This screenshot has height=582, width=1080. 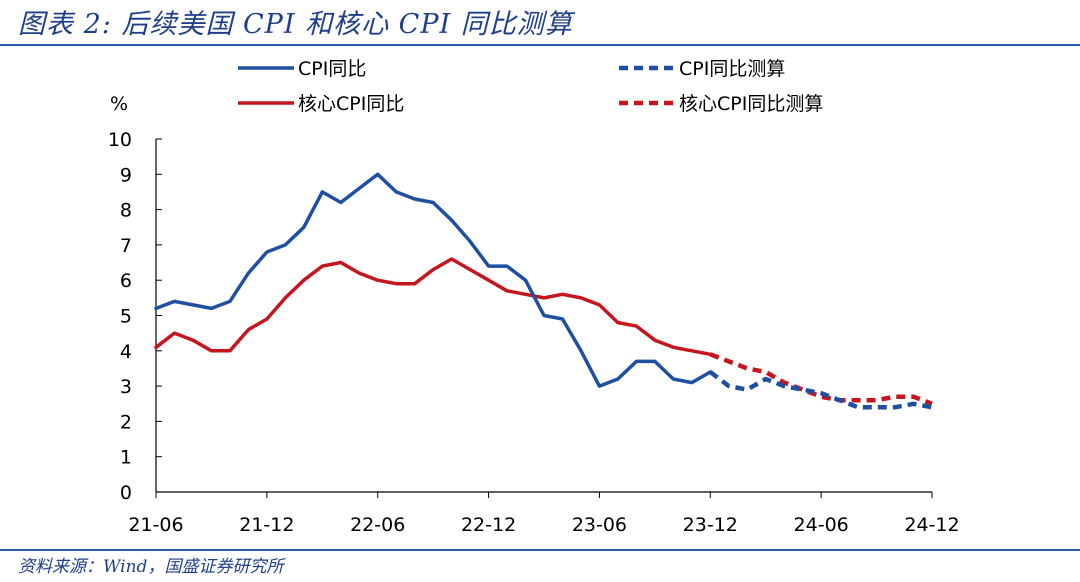 I want to click on y-tick-label: 9, so click(x=126, y=175).